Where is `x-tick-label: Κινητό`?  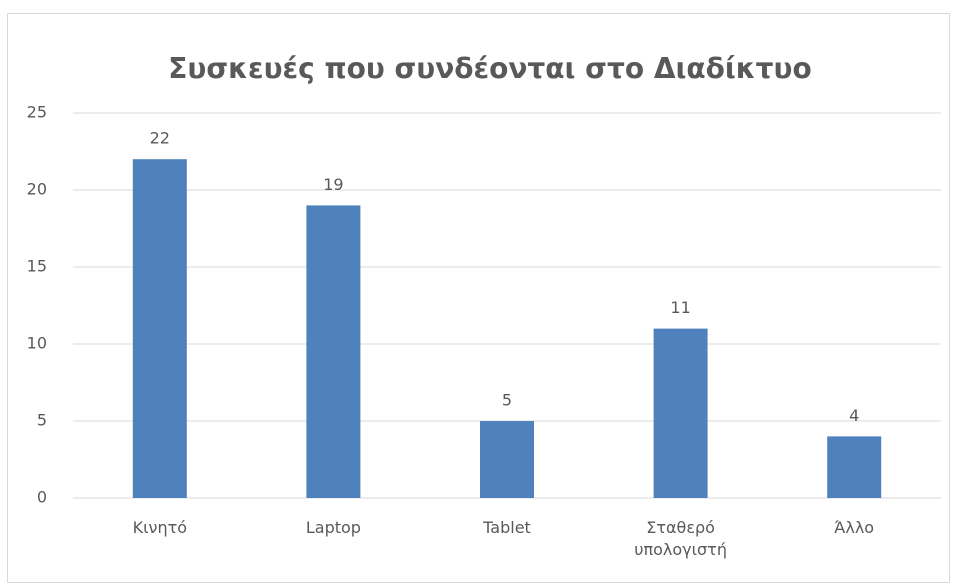 x-tick-label: Κινητό is located at coordinates (159, 527).